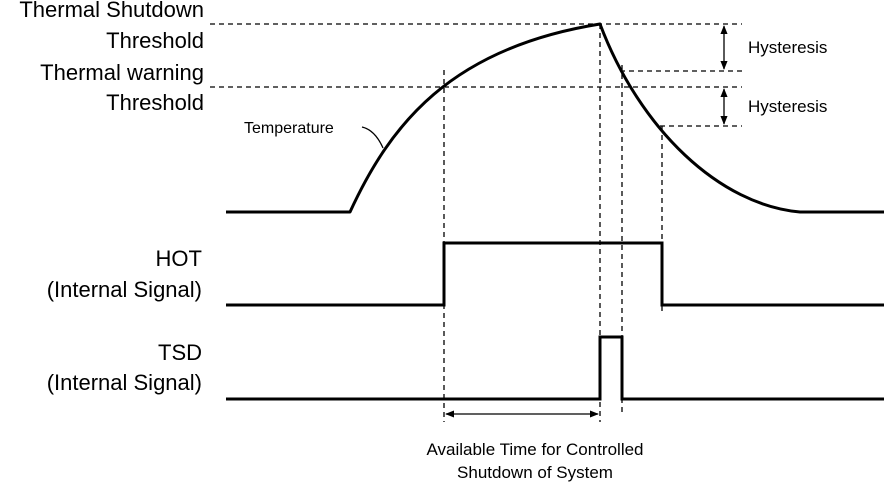 The width and height of the screenshot is (884, 485). What do you see at coordinates (535, 472) in the screenshot?
I see `available-time-label-line2: Shutdown of System` at bounding box center [535, 472].